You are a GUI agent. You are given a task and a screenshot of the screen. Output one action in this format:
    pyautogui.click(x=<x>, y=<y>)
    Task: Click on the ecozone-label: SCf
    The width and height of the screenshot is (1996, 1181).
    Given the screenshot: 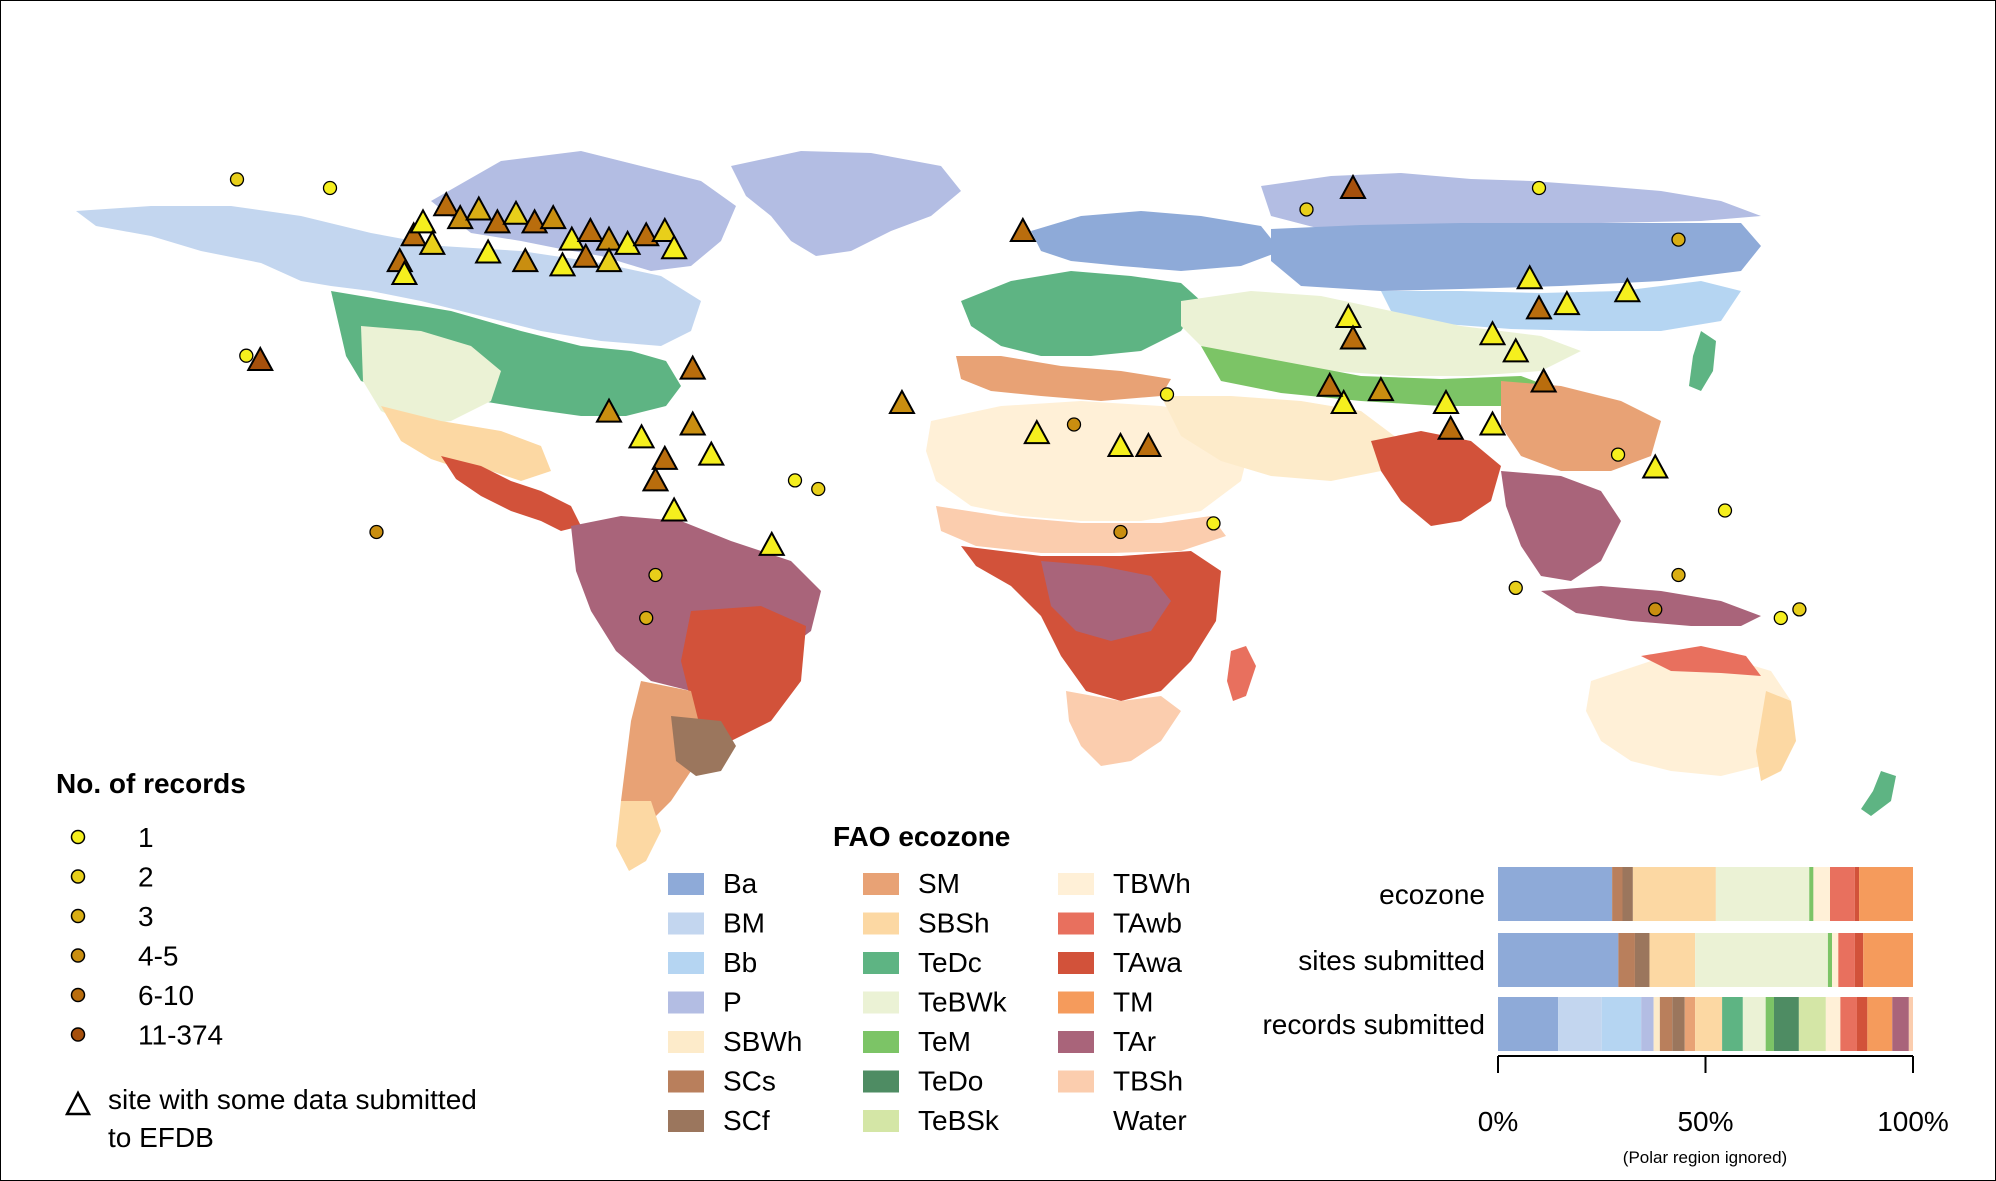 What is the action you would take?
    pyautogui.click(x=746, y=1120)
    